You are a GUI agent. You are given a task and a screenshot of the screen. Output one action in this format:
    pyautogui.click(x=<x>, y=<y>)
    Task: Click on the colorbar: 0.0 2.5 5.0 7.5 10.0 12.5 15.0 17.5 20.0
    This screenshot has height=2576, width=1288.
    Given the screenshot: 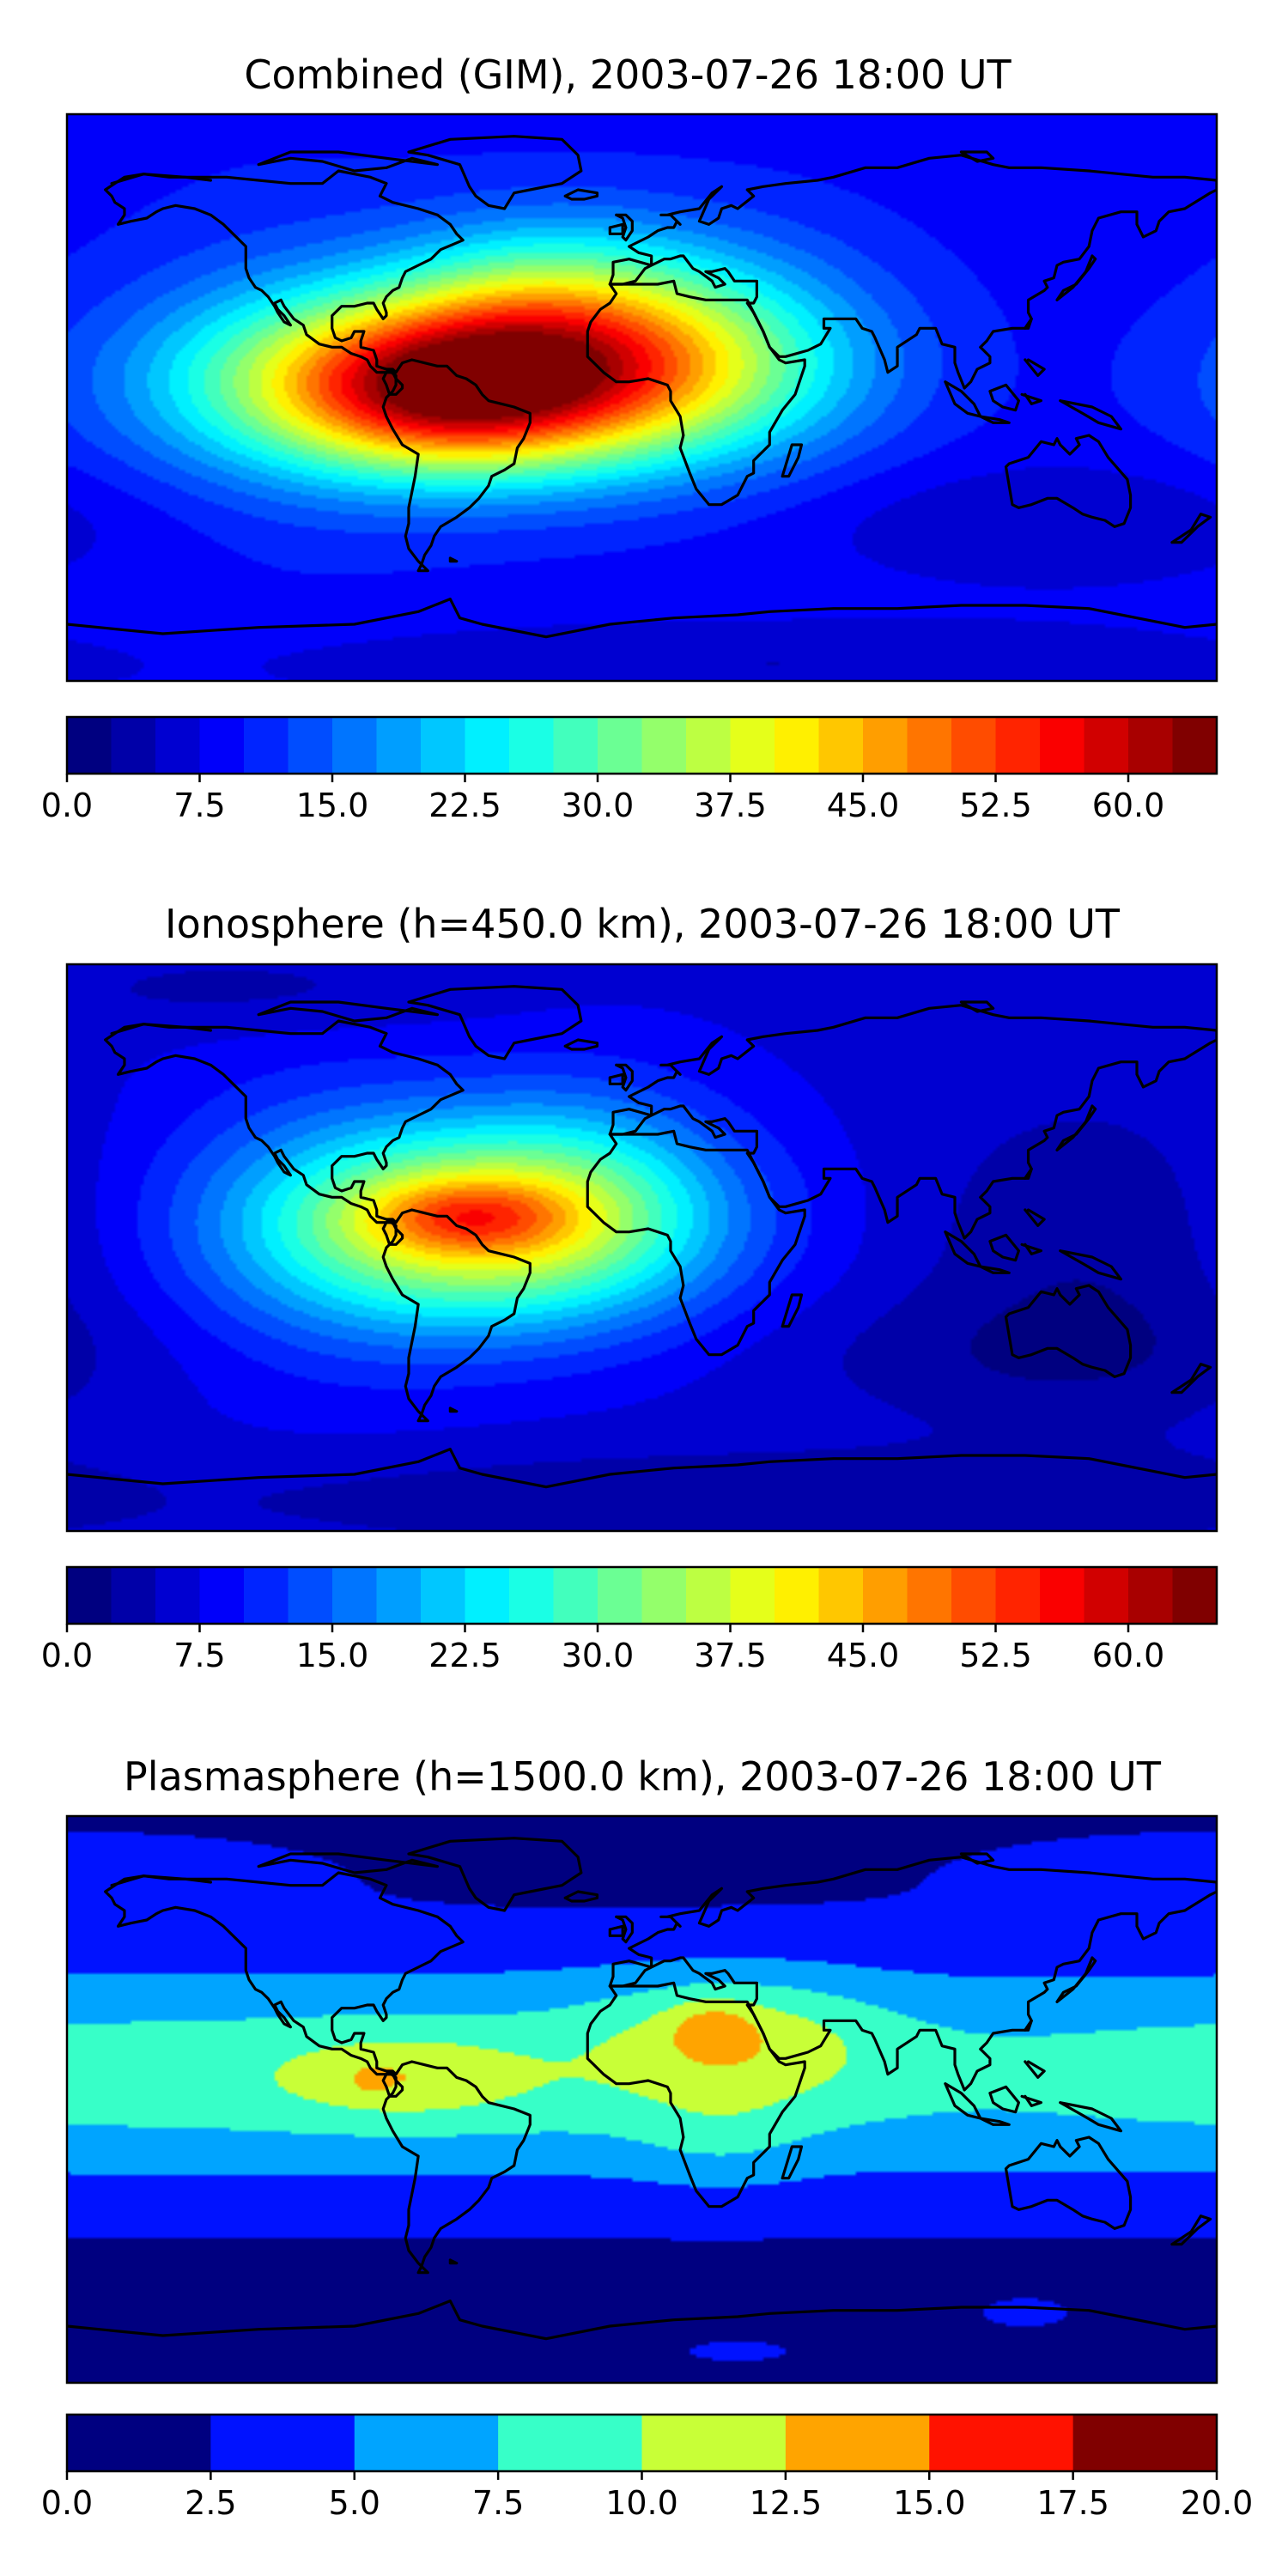 What is the action you would take?
    pyautogui.click(x=647, y=2467)
    